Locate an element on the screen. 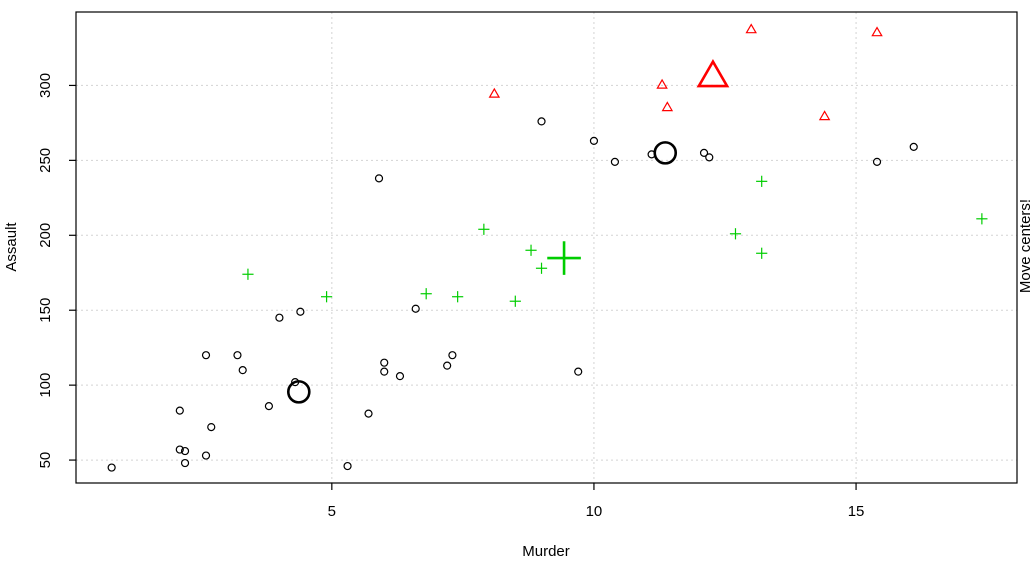 Image resolution: width=1036 pixels, height=561 pixels. x-tick-label-5: 5 is located at coordinates (332, 511).